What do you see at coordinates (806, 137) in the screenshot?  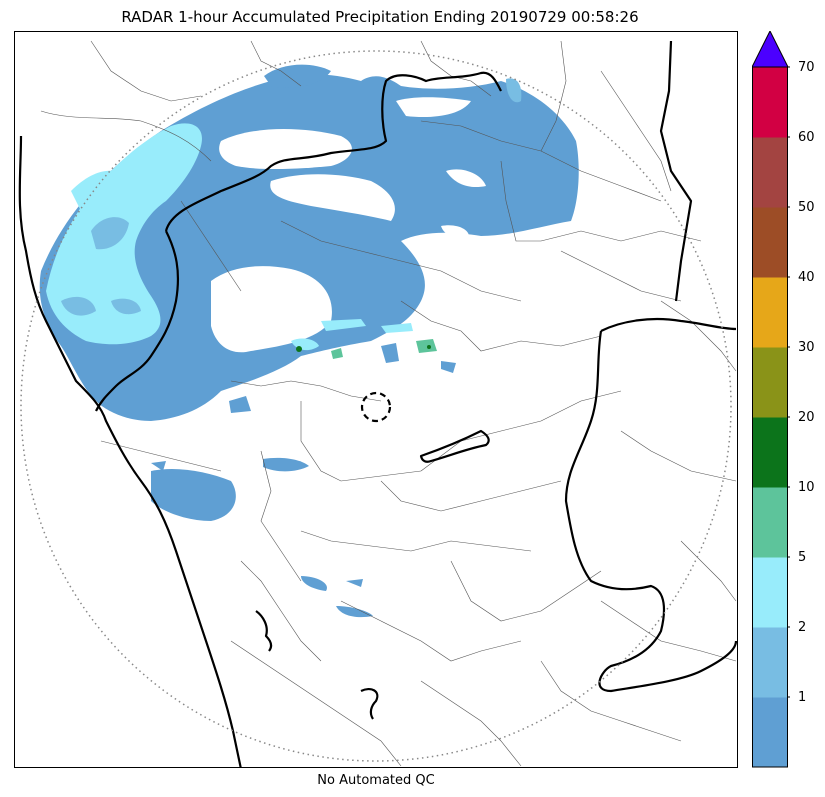 I see `colorbar-tick-label: 60` at bounding box center [806, 137].